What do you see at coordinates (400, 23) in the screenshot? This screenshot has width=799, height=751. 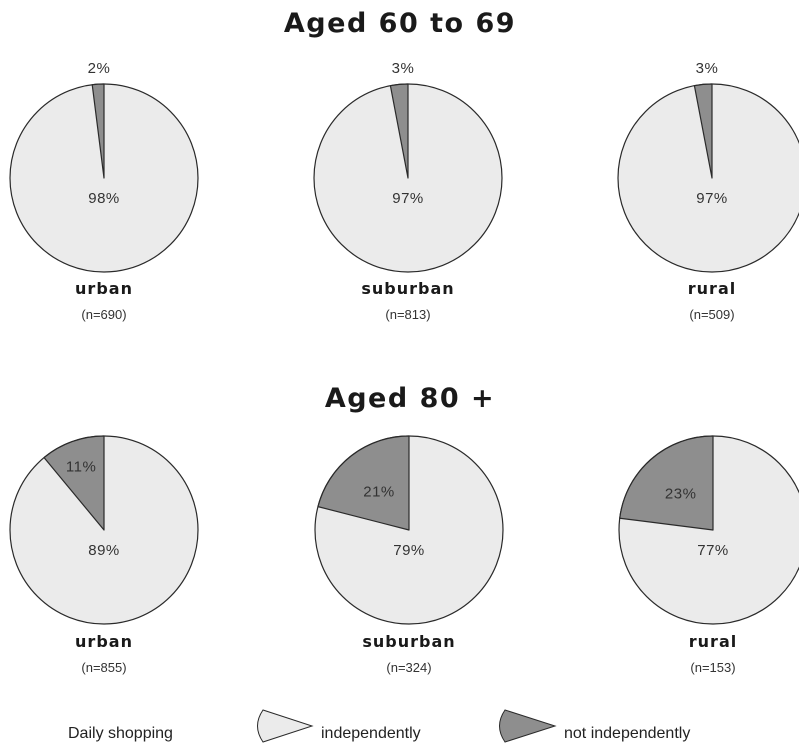 I see `group-title-aged-60-69: Aged 60 to 69` at bounding box center [400, 23].